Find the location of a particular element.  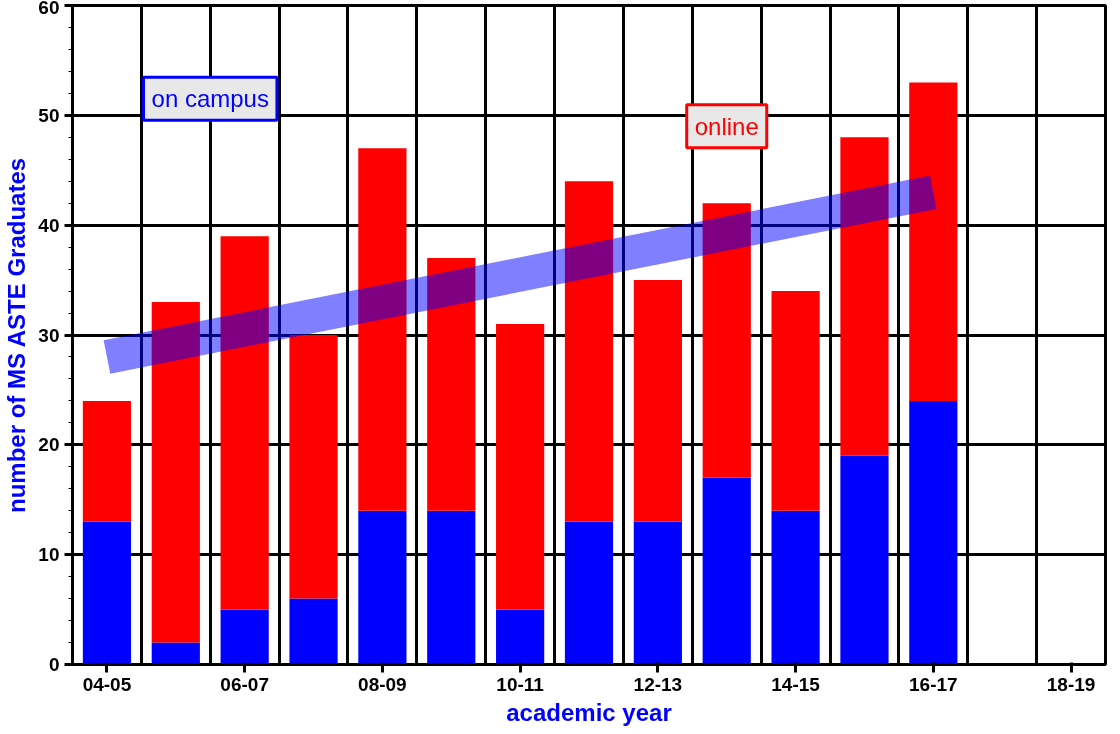

y-axis-title: number of MS ASTE Graduates is located at coordinates (17, 335).